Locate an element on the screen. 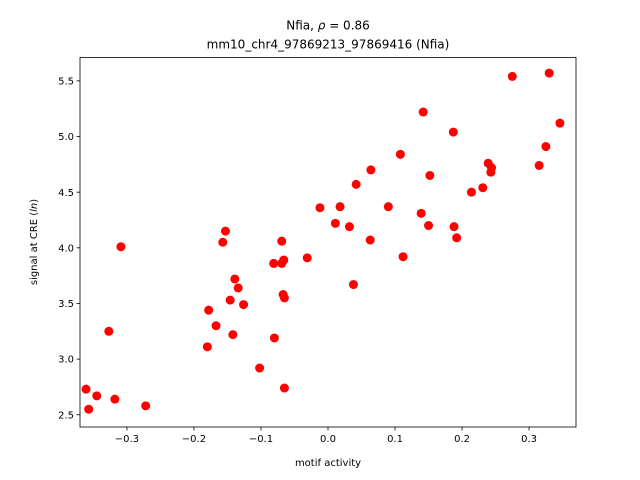 Image resolution: width=640 pixels, height=480 pixels. x-tick-label: 0.0 is located at coordinates (328, 439).